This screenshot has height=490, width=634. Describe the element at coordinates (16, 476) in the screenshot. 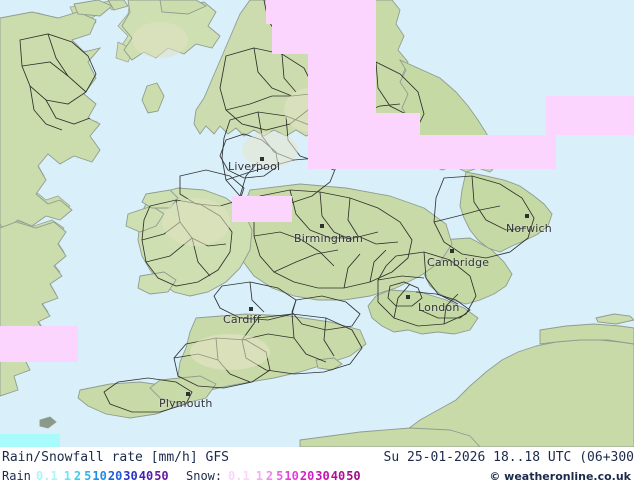

I see `rain-legend-label: Rain` at that location.